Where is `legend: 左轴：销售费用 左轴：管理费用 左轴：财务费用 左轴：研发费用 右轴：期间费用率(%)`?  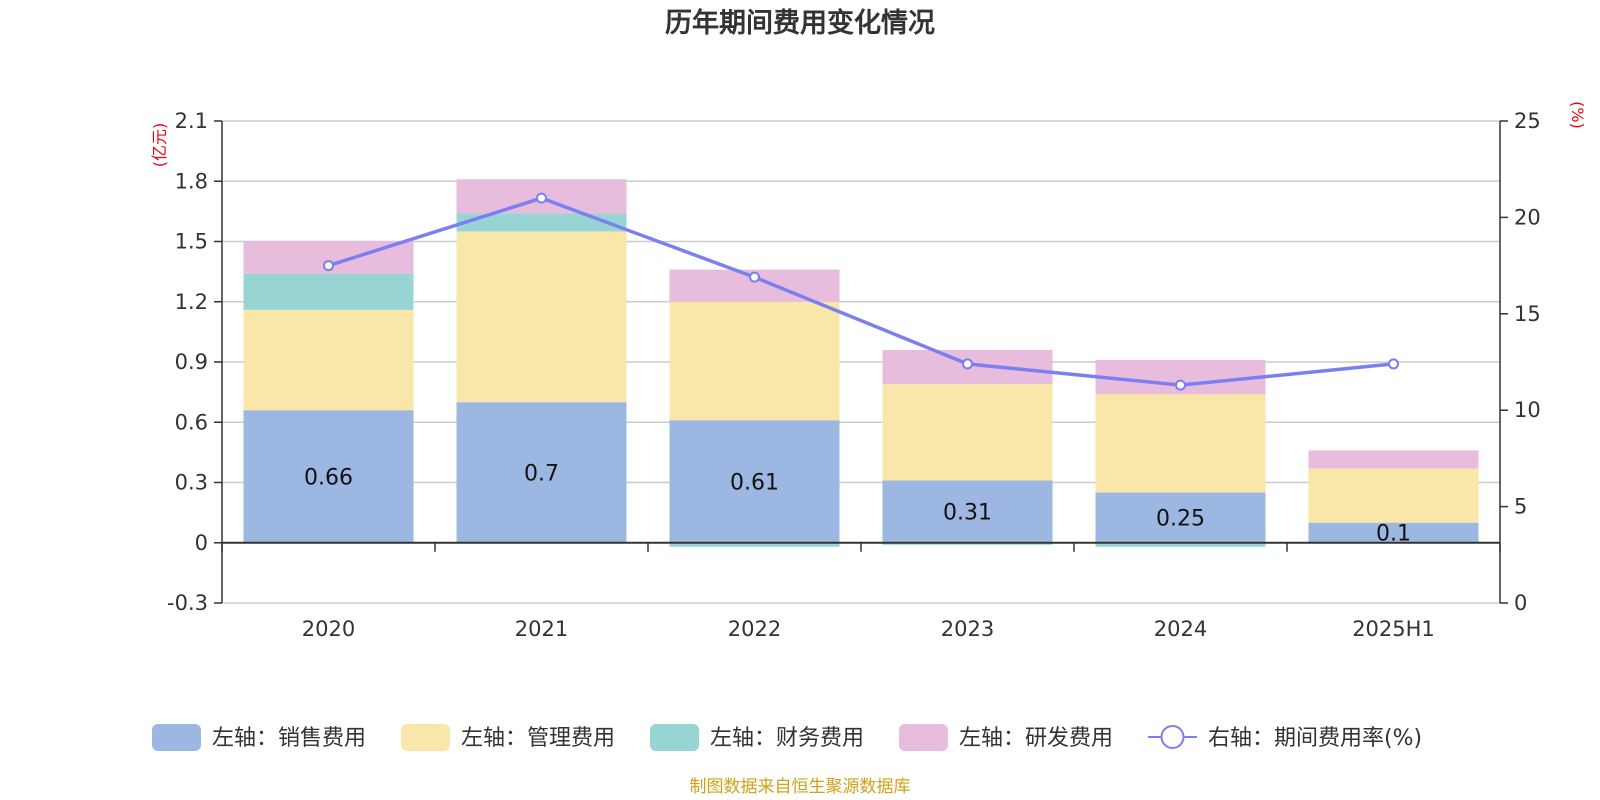 legend: 左轴：销售费用 左轴：管理费用 左轴：财务费用 左轴：研发费用 右轴：期间费用率(%) is located at coordinates (787, 737).